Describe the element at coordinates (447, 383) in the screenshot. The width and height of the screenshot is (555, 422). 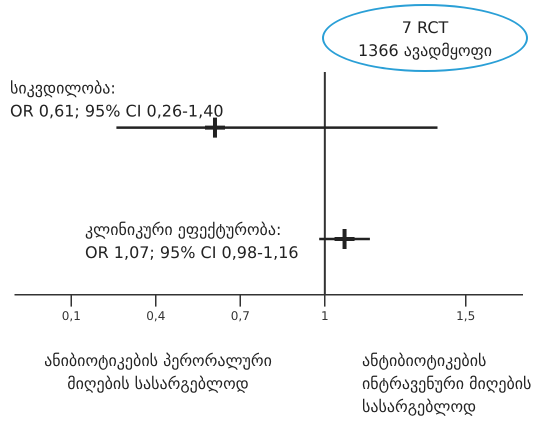
I see `text: ანტიბიოტიკების ინტრავენური მიღების სასარგებლოდ` at that location.